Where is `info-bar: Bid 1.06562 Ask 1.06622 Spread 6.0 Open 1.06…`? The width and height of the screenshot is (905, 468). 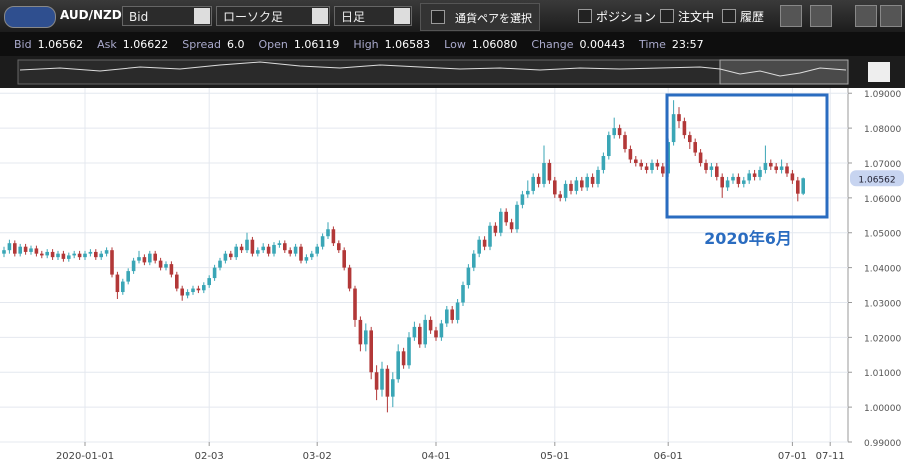
info-bar: Bid 1.06562 Ask 1.06622 Spread 6.0 Open 1.06… is located at coordinates (452, 44).